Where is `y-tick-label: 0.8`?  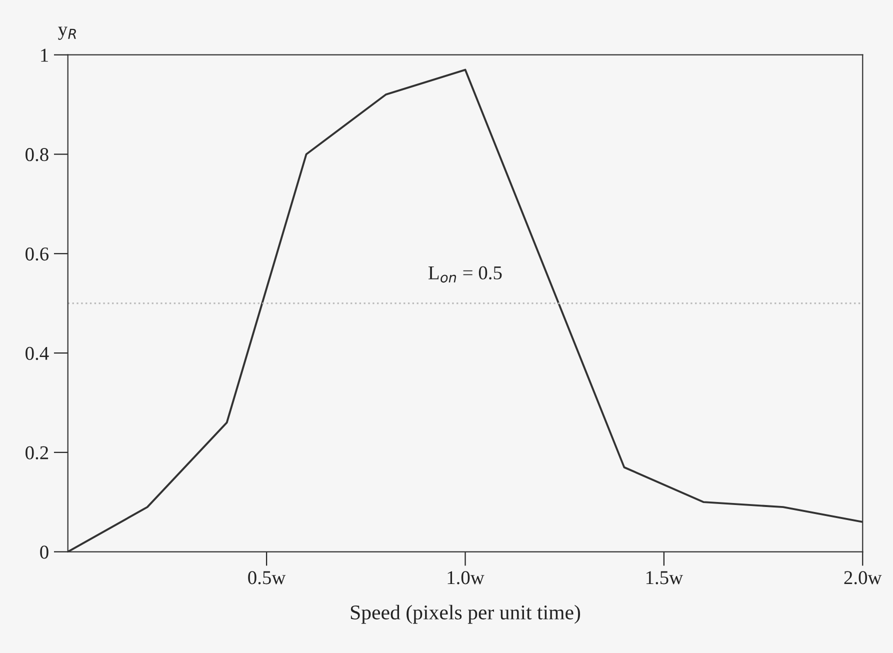
y-tick-label: 0.8 is located at coordinates (37, 155).